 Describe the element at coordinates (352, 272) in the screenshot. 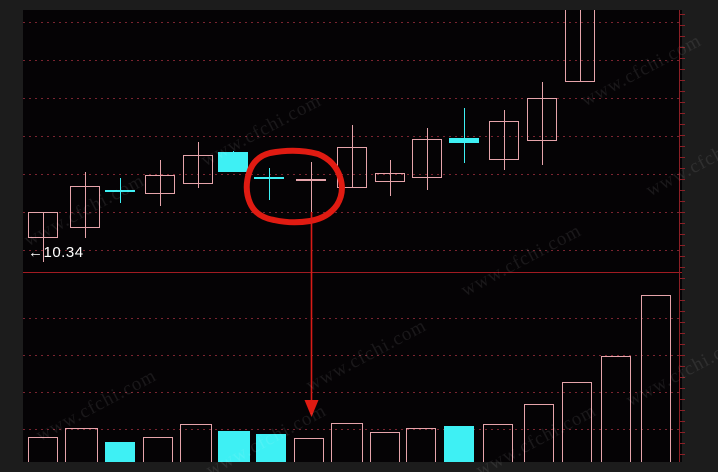

I see `panel-separator` at that location.